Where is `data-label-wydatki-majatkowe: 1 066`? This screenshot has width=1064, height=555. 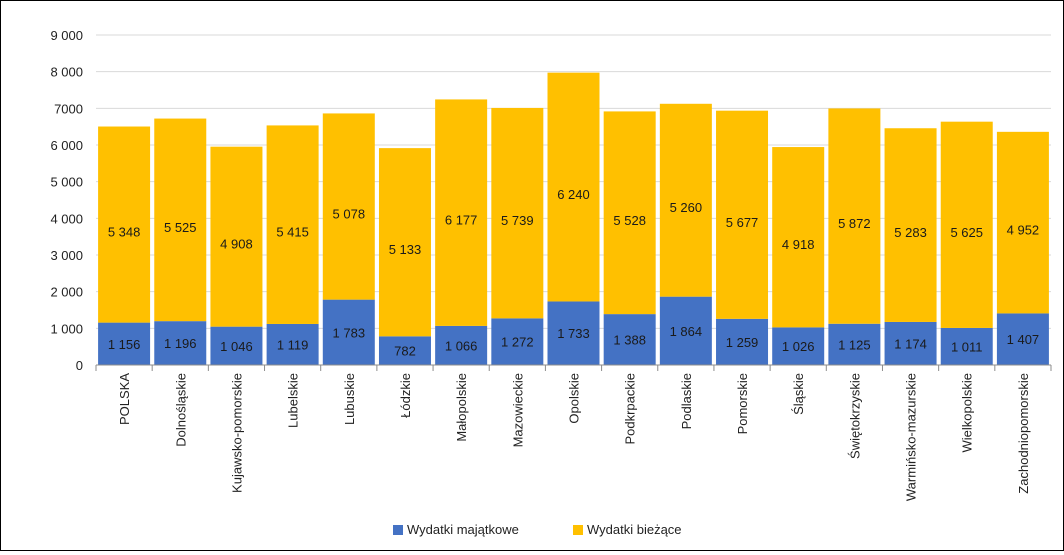
data-label-wydatki-majatkowe: 1 066 is located at coordinates (461, 345).